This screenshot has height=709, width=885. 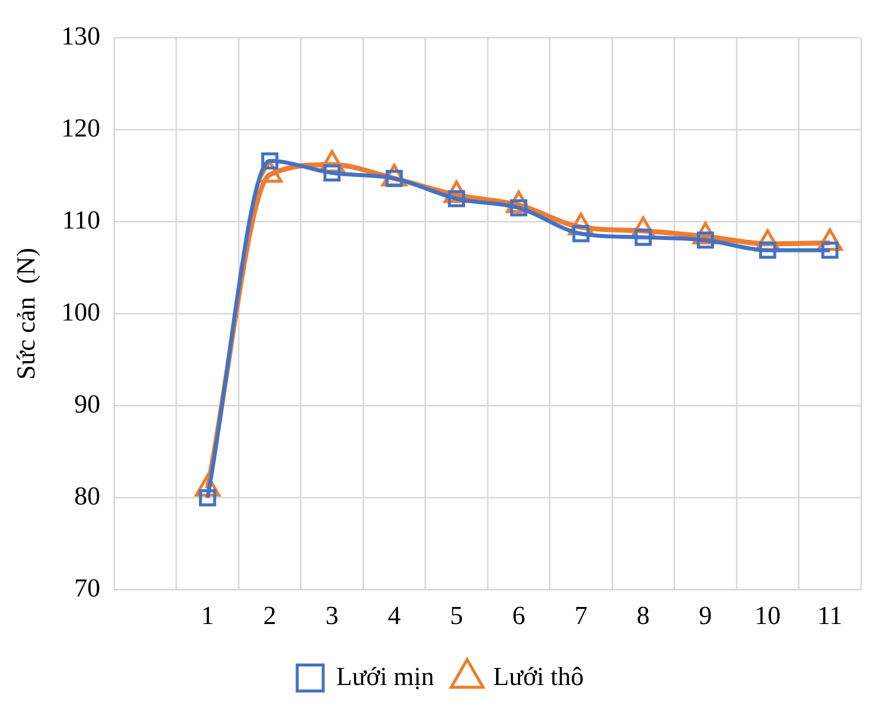 What do you see at coordinates (385, 676) in the screenshot?
I see `legend-label: Lưới mịn` at bounding box center [385, 676].